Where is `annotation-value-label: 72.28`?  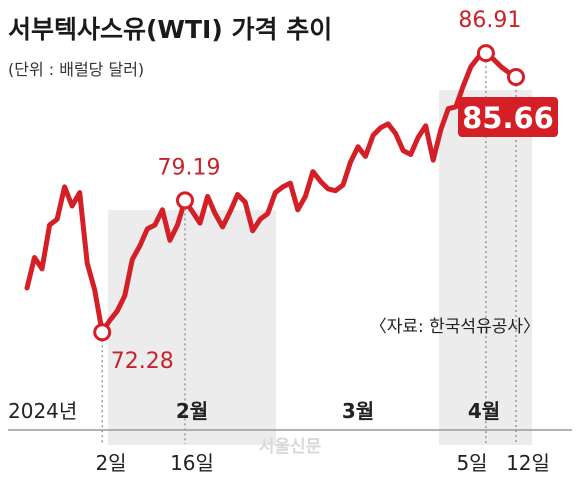 annotation-value-label: 72.28 is located at coordinates (142, 361).